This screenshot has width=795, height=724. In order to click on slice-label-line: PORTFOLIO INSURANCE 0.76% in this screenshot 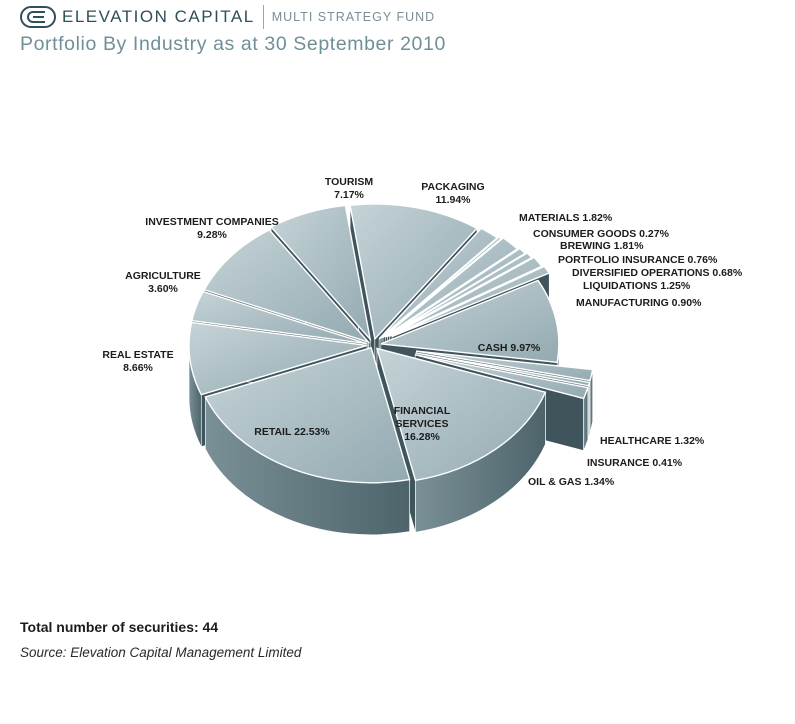, I will do `click(638, 260)`.